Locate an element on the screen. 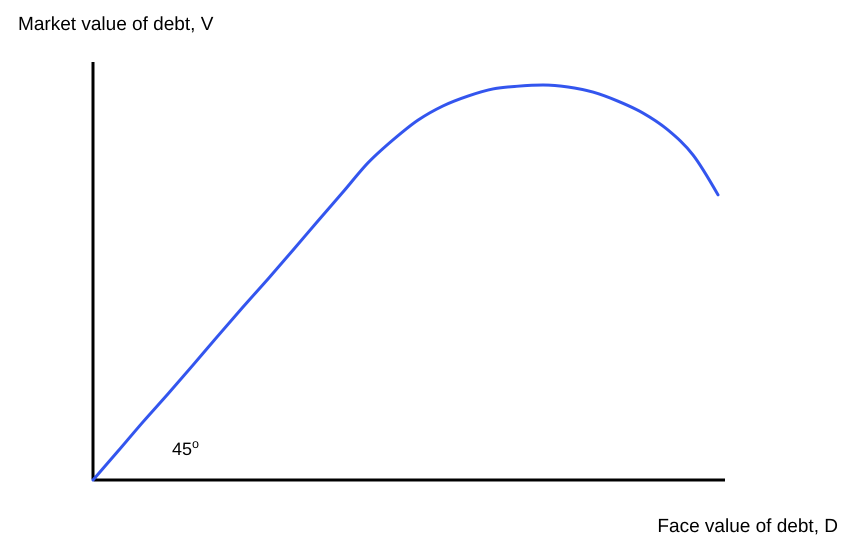 This screenshot has width=859, height=546. annotation: 45$^{o}$ is located at coordinates (186, 448).